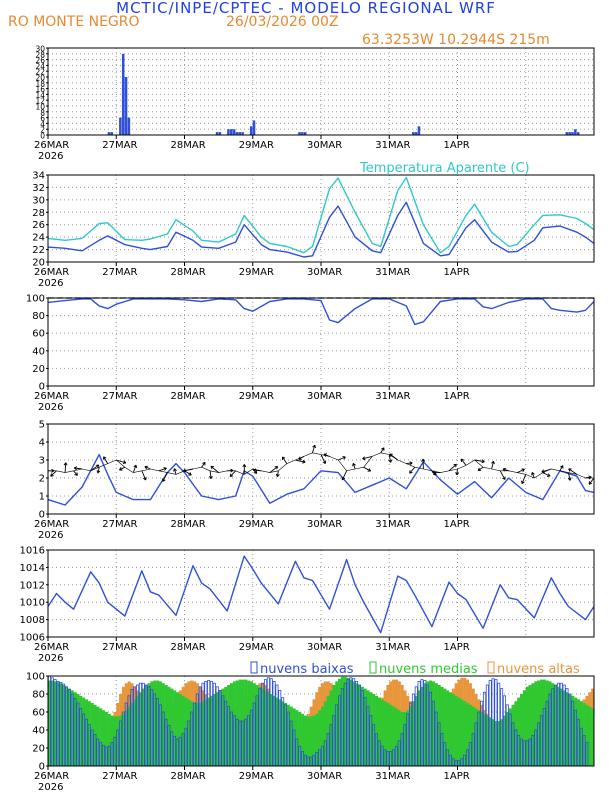 Image resolution: width=612 pixels, height=796 pixels. Describe the element at coordinates (32, 585) in the screenshot. I see `y-tick-label: 1012` at that location.